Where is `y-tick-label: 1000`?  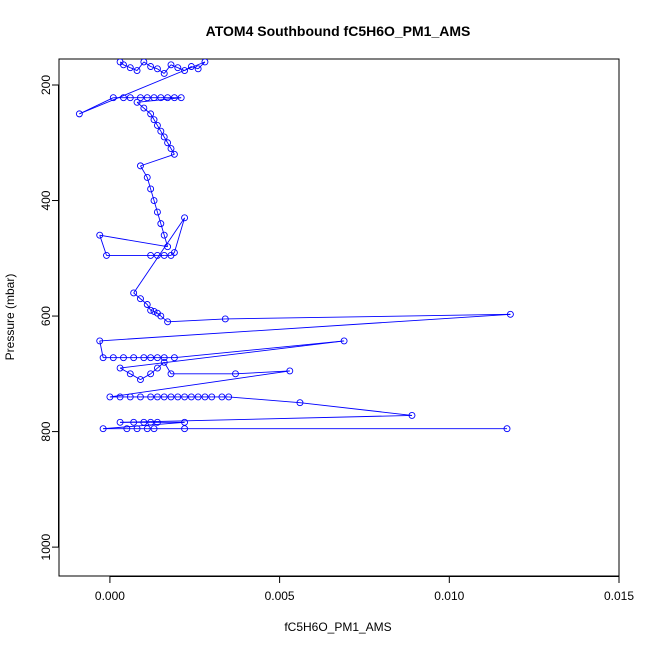 y-tick-label: 1000 is located at coordinates (46, 546).